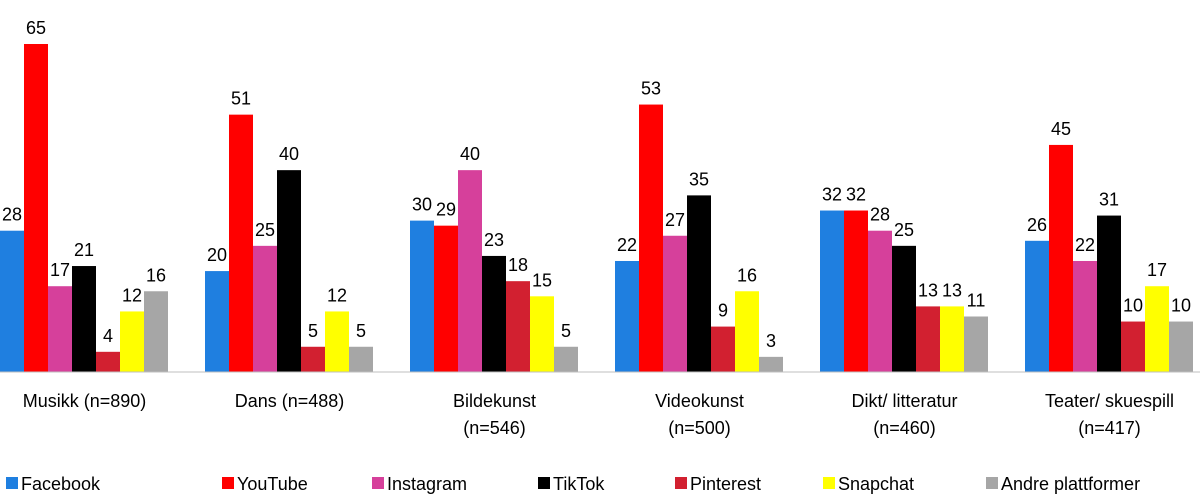 Image resolution: width=1200 pixels, height=497 pixels. Describe the element at coordinates (494, 240) in the screenshot. I see `data-label: 23` at that location.